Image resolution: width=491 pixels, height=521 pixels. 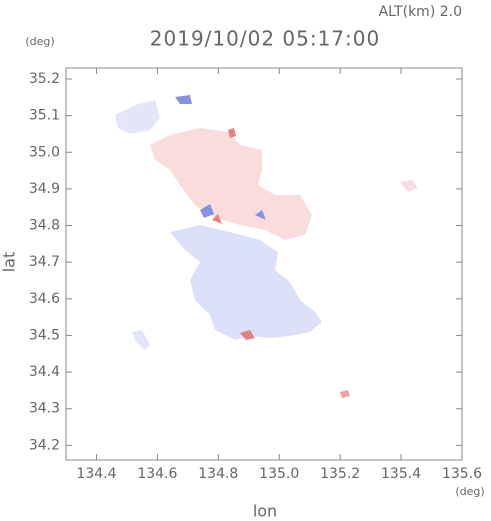 What do you see at coordinates (96, 474) in the screenshot?
I see `x-tick-label: 134.4` at bounding box center [96, 474].